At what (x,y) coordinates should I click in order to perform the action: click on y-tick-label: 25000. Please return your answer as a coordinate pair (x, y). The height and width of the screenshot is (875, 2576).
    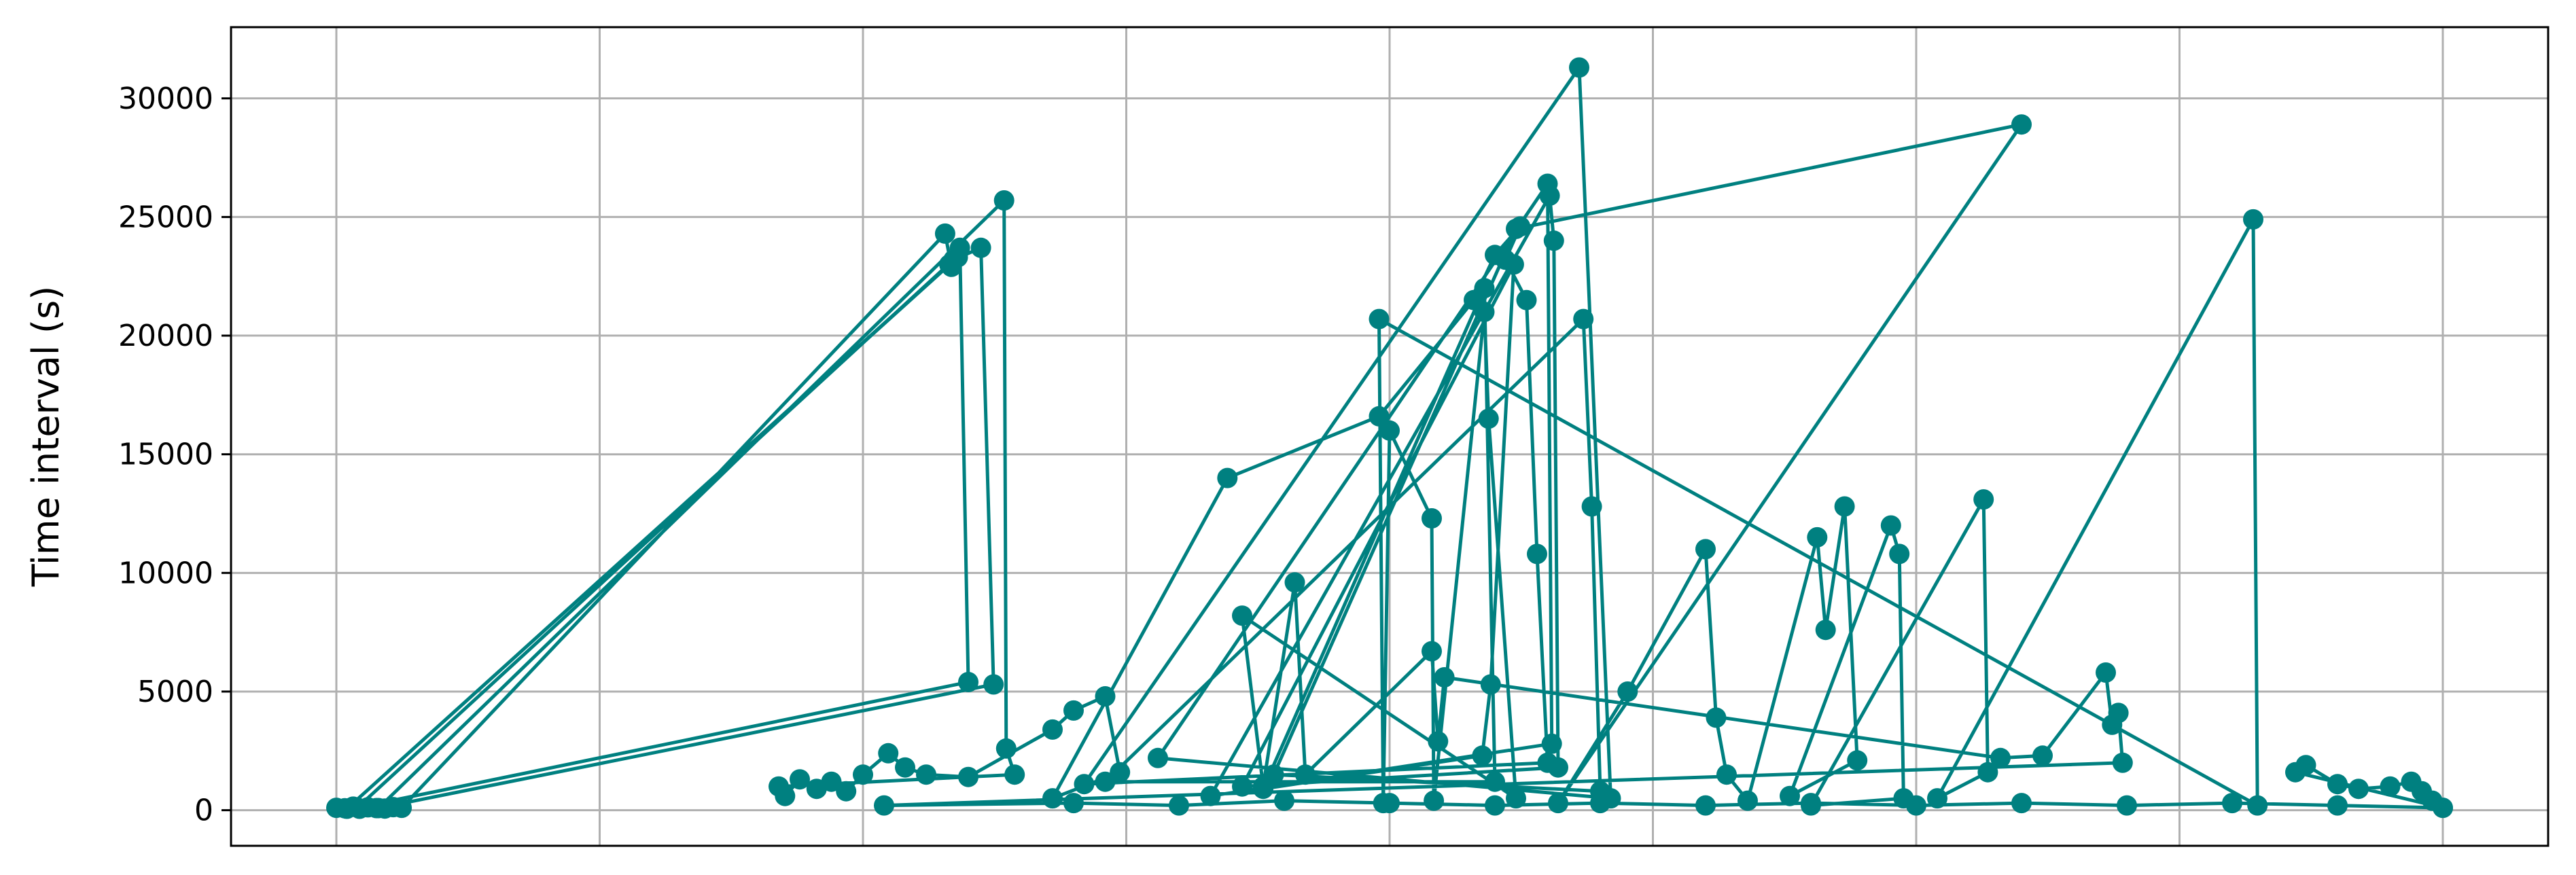
    Looking at the image, I should click on (165, 217).